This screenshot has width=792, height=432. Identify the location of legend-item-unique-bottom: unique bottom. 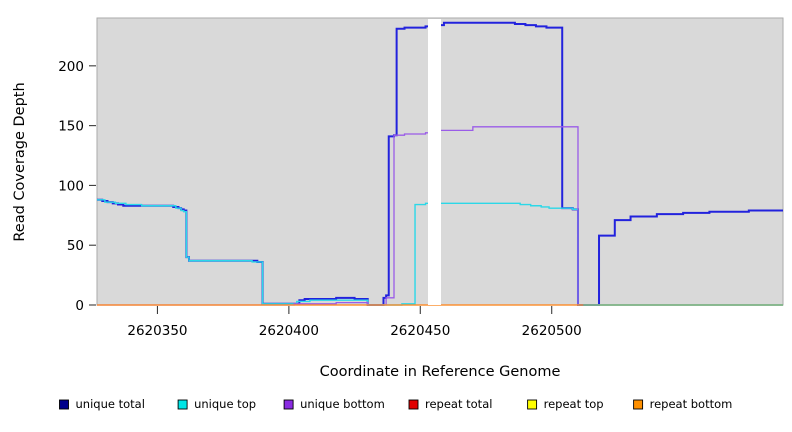
(334, 404).